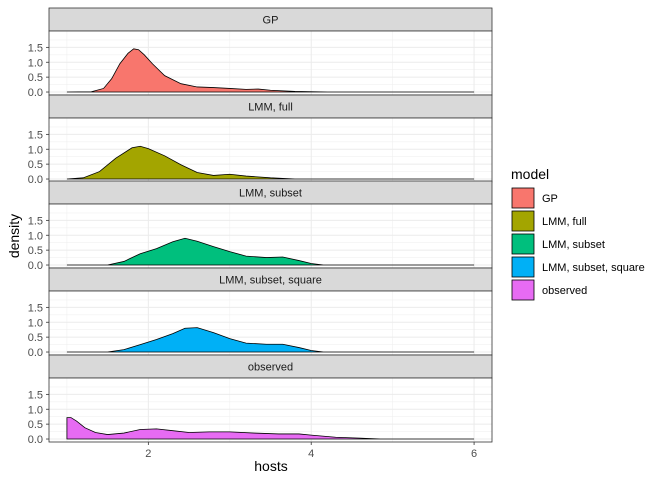 The image size is (672, 480). I want to click on facet-strip-label: GP, so click(271, 21).